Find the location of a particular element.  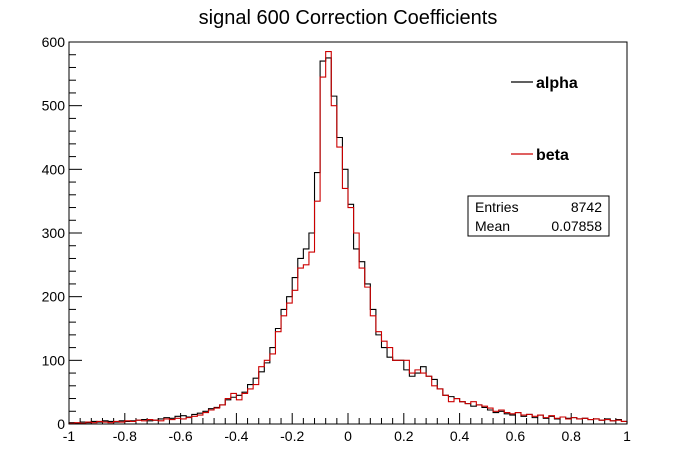

stats-box-frame is located at coordinates (538, 216).